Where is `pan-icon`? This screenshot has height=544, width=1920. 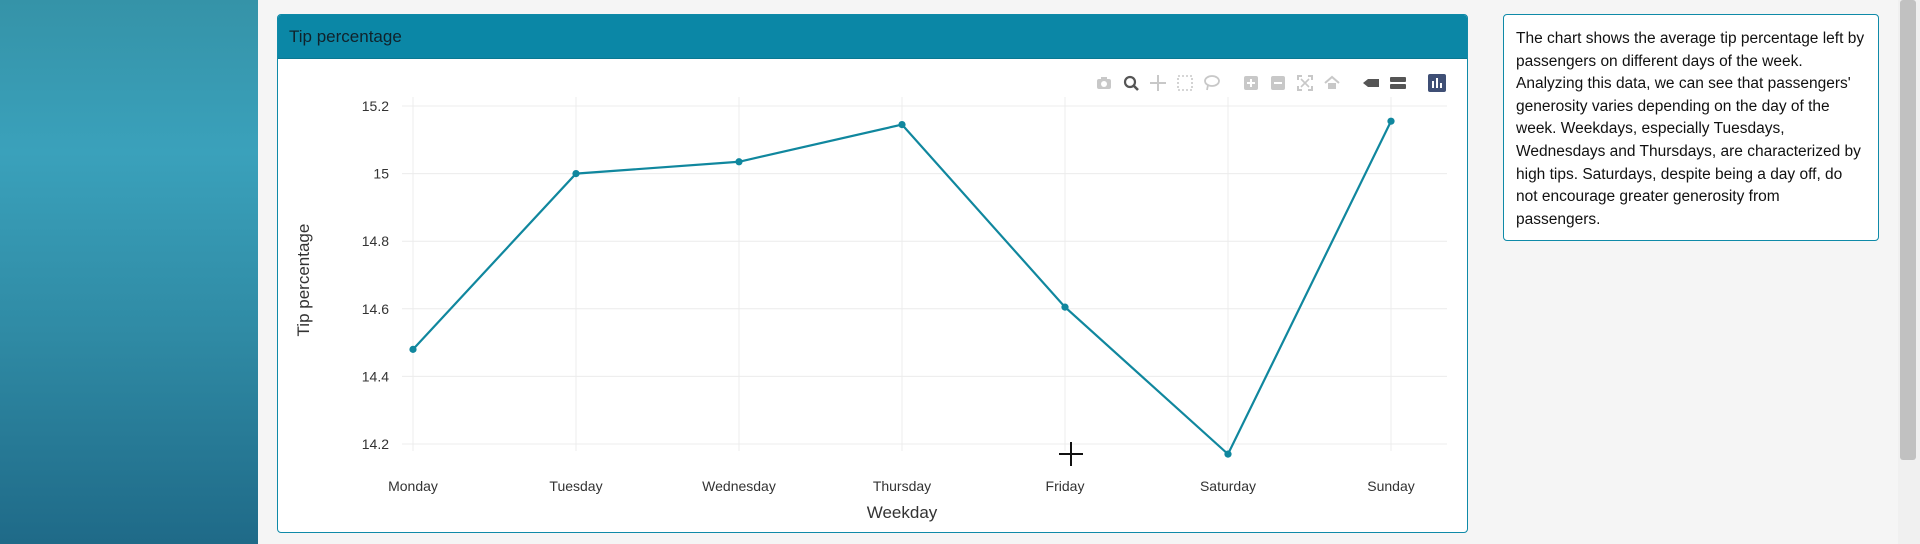 pan-icon is located at coordinates (1158, 83).